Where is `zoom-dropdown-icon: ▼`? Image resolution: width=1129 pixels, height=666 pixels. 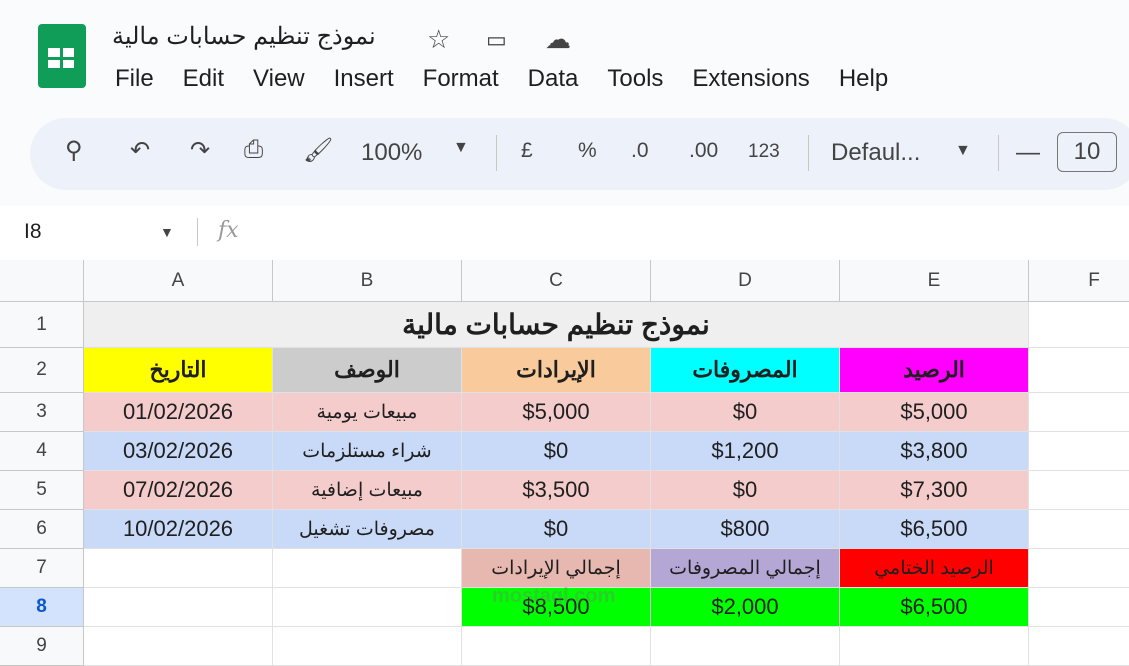 zoom-dropdown-icon: ▼ is located at coordinates (461, 147).